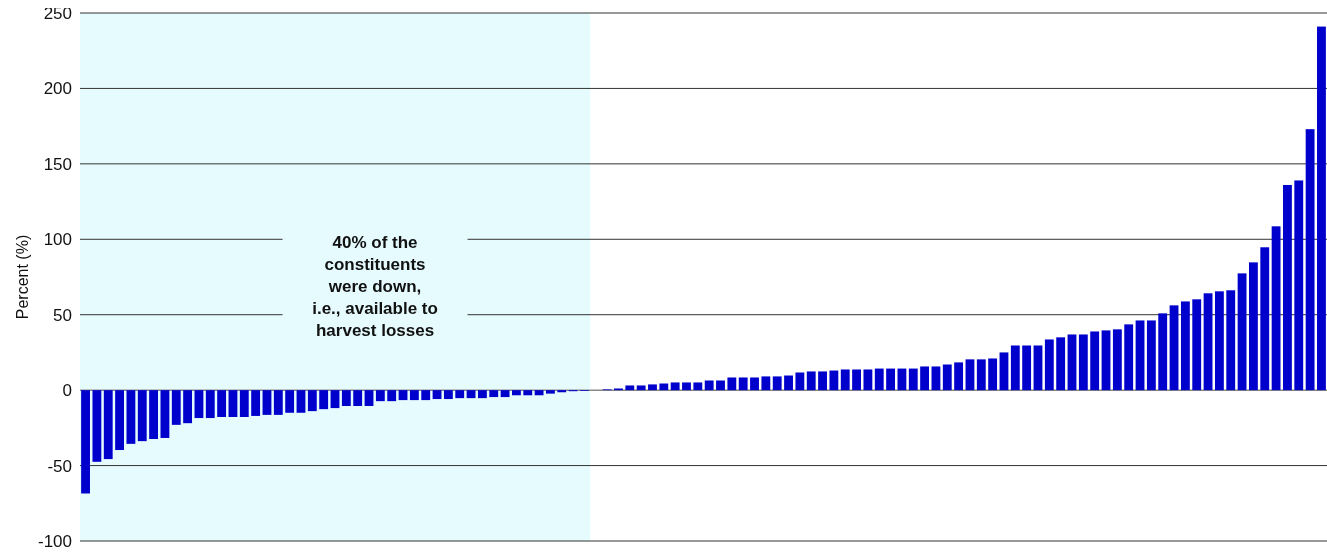 The image size is (1327, 552). What do you see at coordinates (67, 391) in the screenshot?
I see `y-tick-label: 0` at bounding box center [67, 391].